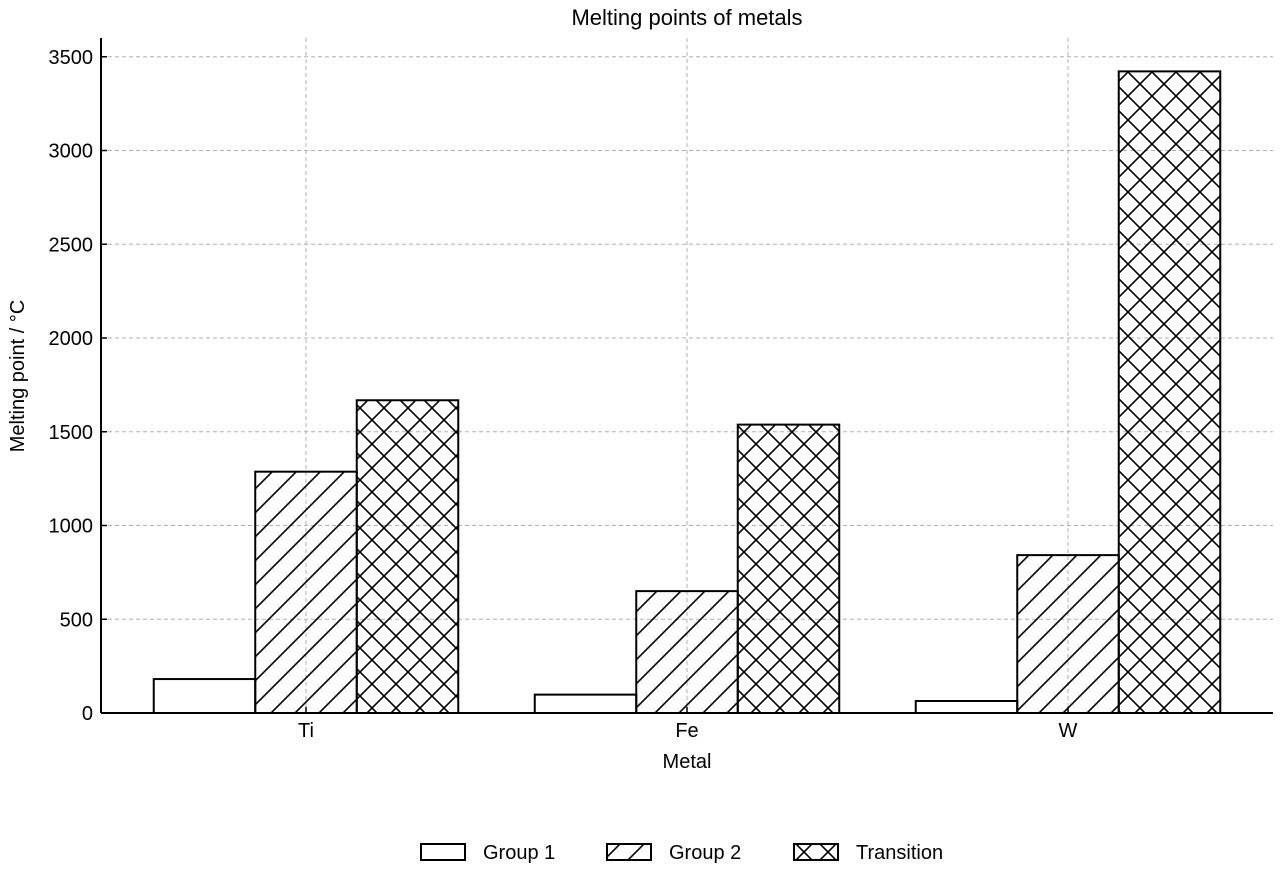 The image size is (1280, 880). I want to click on y-tick-label: 1500, so click(71, 433).